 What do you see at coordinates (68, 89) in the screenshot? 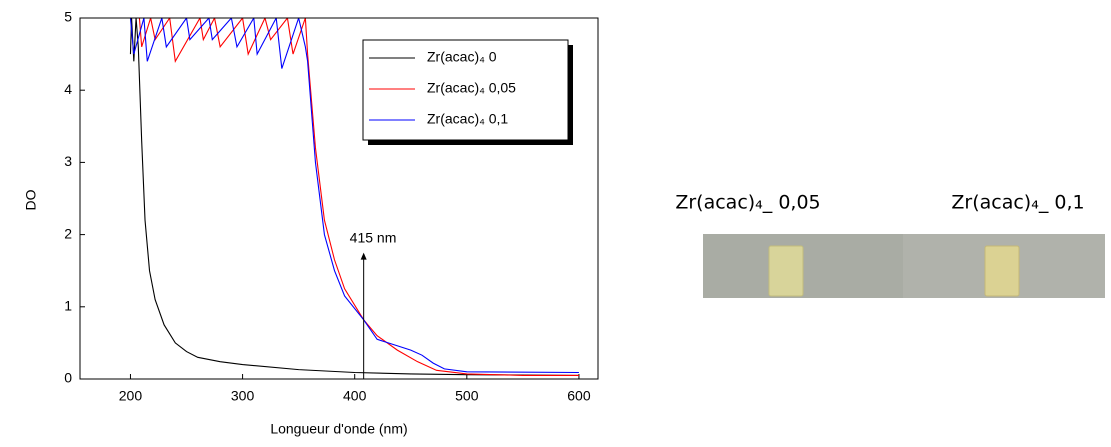
I see `y-tick-label: 4` at bounding box center [68, 89].